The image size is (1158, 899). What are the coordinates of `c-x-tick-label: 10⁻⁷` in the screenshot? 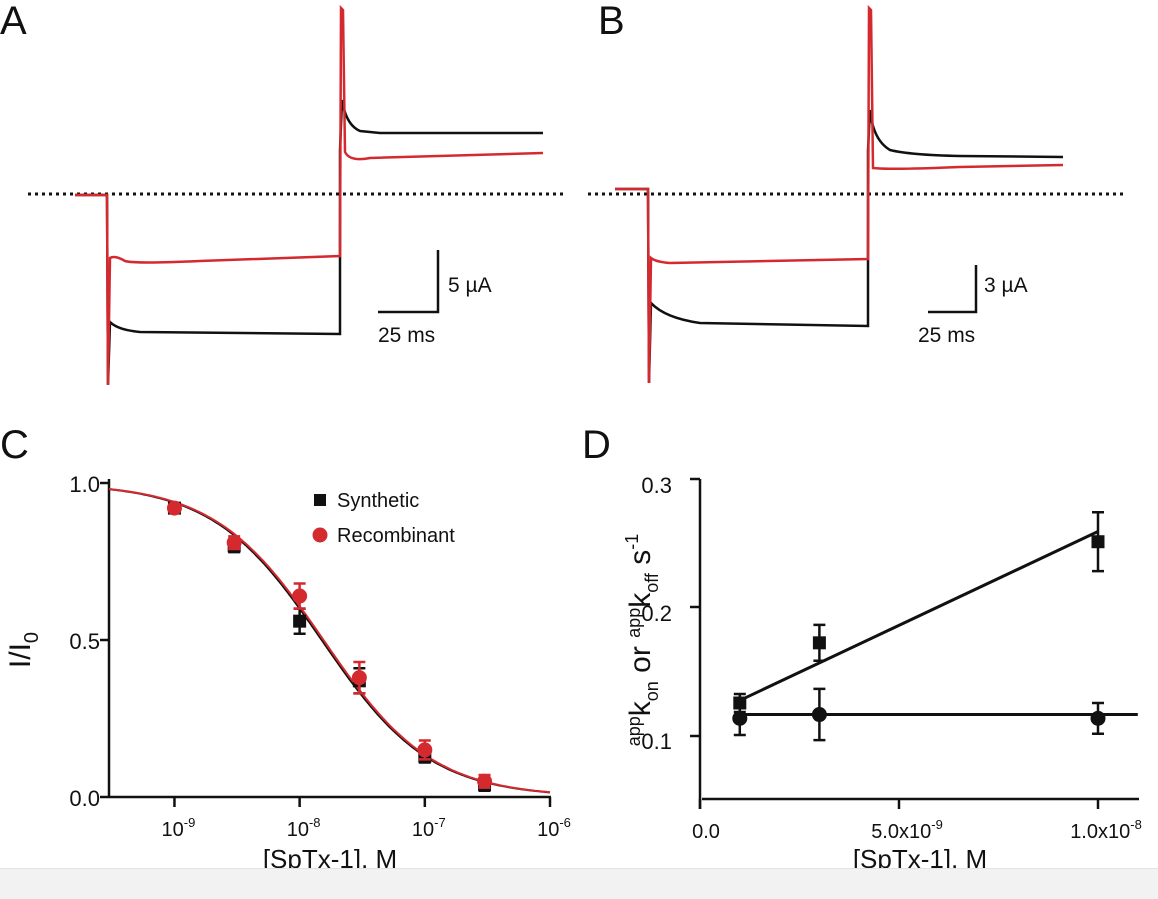 It's located at (429, 828).